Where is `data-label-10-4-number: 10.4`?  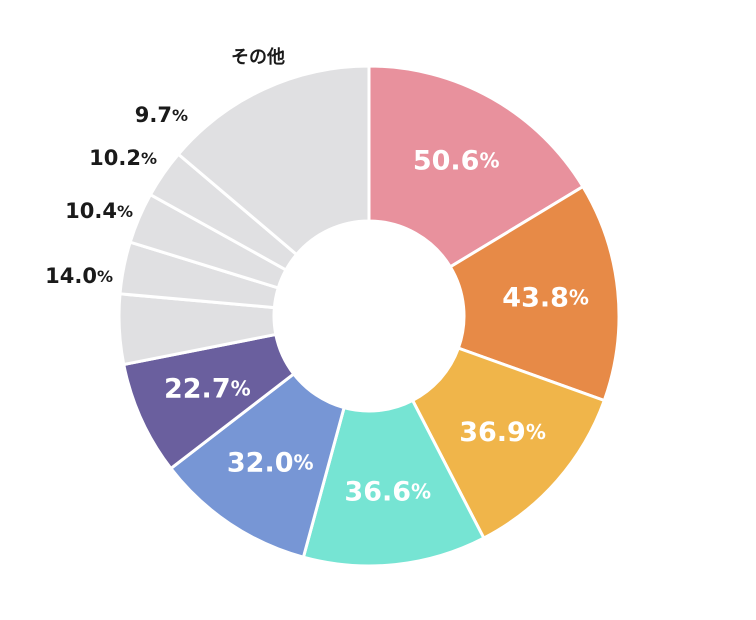
data-label-10-4-number: 10.4 is located at coordinates (91, 211).